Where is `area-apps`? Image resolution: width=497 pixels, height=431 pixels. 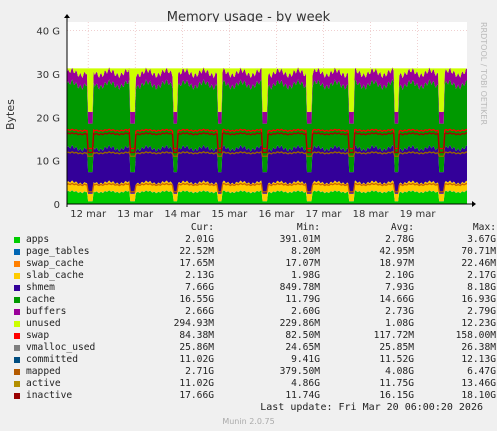
area-apps is located at coordinates (267, 197).